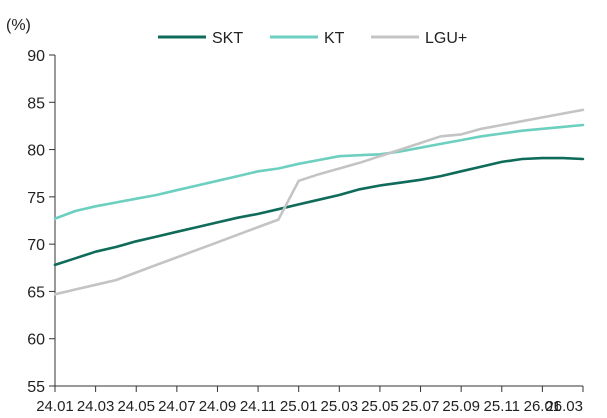 The height and width of the screenshot is (418, 607). I want to click on y-axis-unit-label: (%), so click(18, 25).